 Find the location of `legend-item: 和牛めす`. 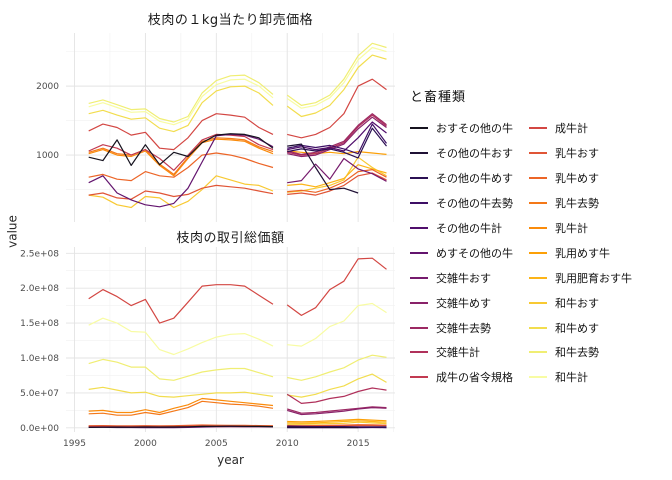

legend-item: 和牛めす is located at coordinates (580, 327).